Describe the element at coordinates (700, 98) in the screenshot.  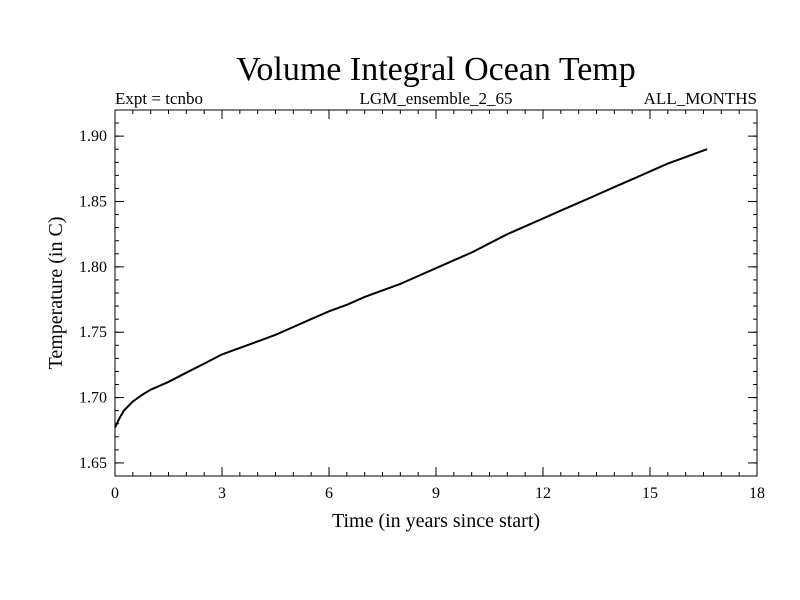
I see `subtitle-right: ALL_MONTHS` at that location.